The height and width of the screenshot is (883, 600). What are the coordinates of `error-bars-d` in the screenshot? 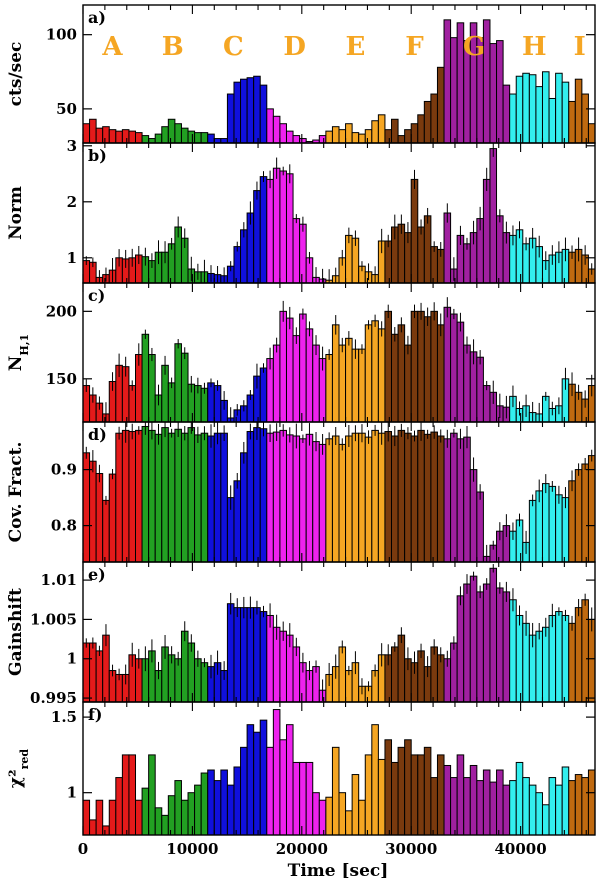 It's located at (339, 492).